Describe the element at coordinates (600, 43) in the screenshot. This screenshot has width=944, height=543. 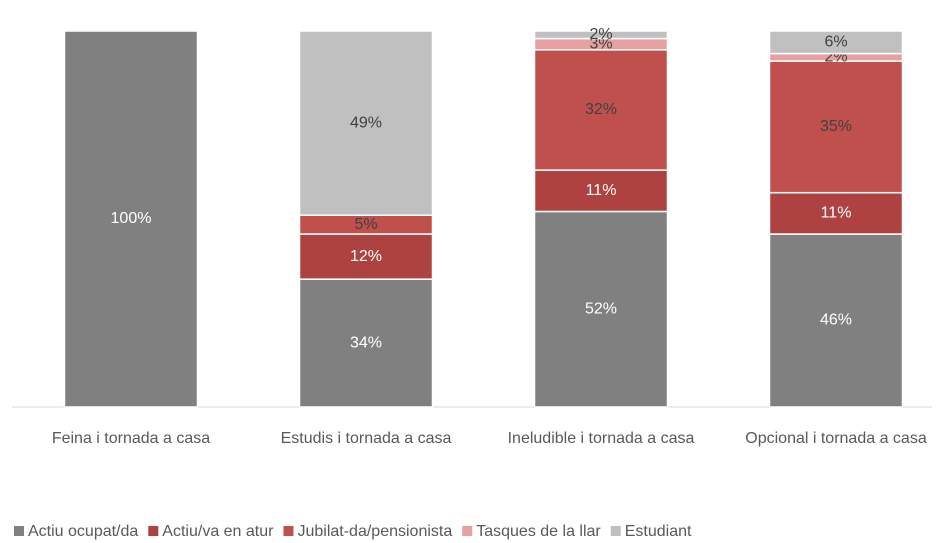
I see `data-label: 3%` at that location.